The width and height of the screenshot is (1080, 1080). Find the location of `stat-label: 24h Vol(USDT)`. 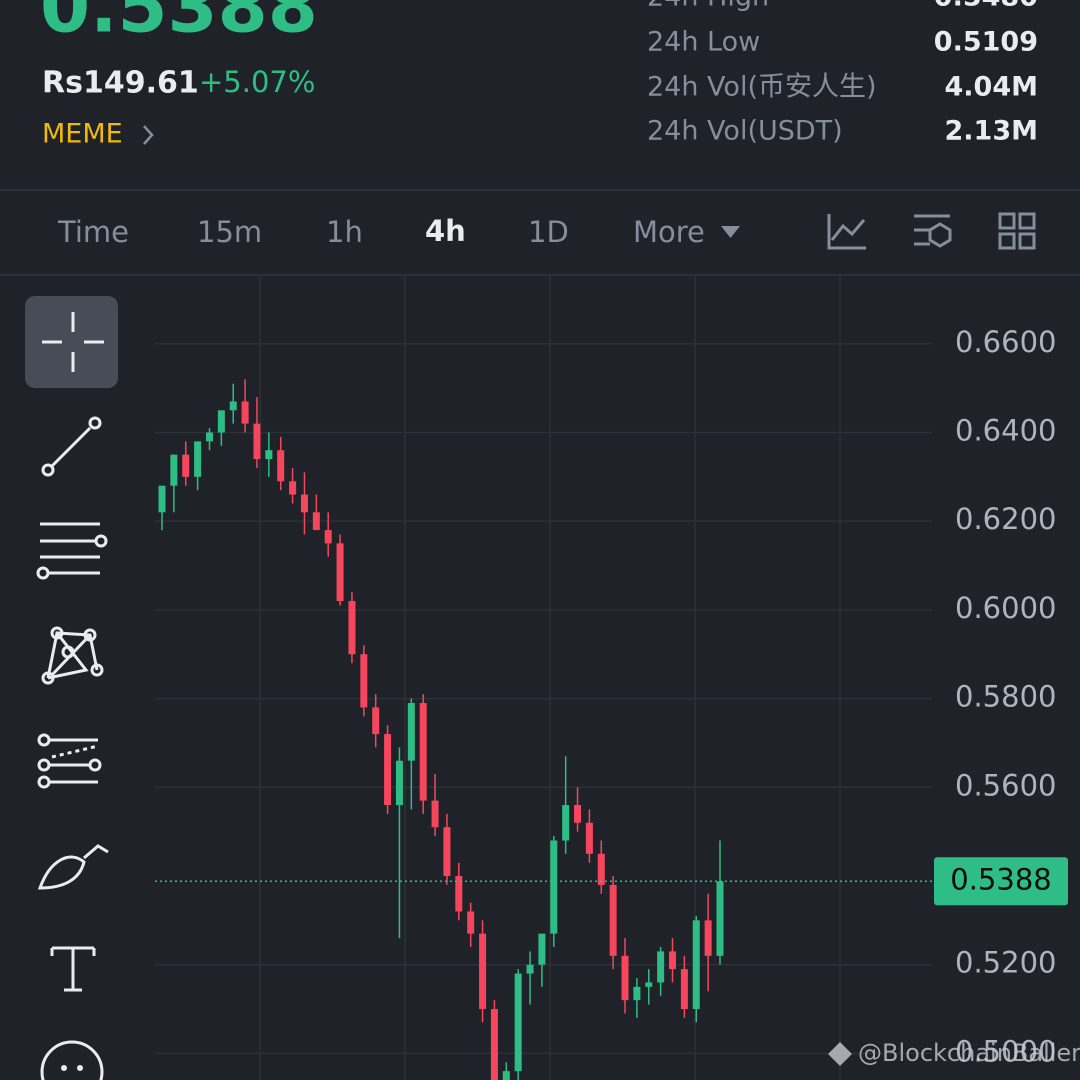

stat-label: 24h Vol(USDT) is located at coordinates (745, 131).